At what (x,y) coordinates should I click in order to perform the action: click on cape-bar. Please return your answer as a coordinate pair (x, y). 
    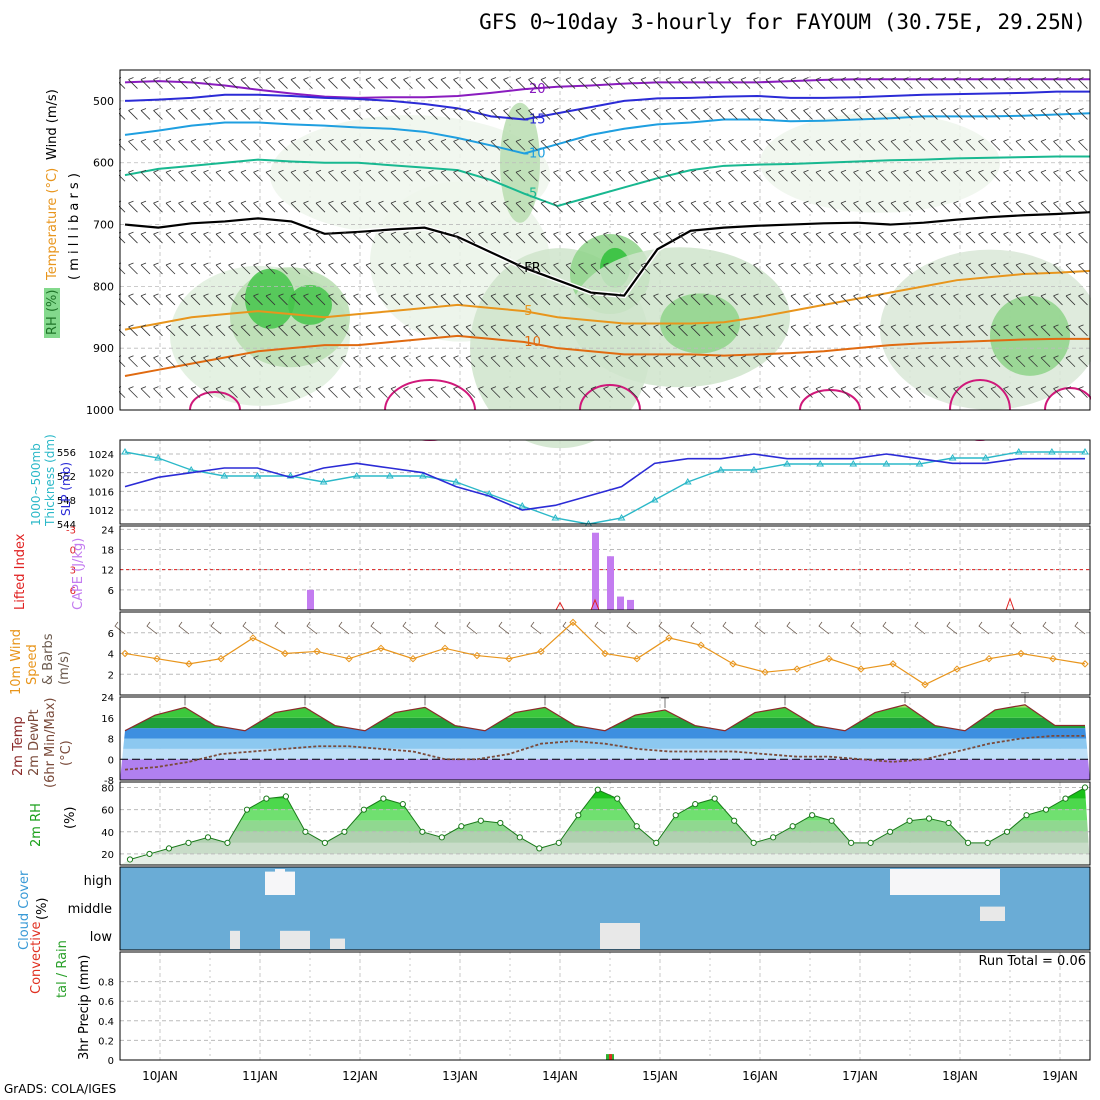
    Looking at the image, I should click on (620, 603).